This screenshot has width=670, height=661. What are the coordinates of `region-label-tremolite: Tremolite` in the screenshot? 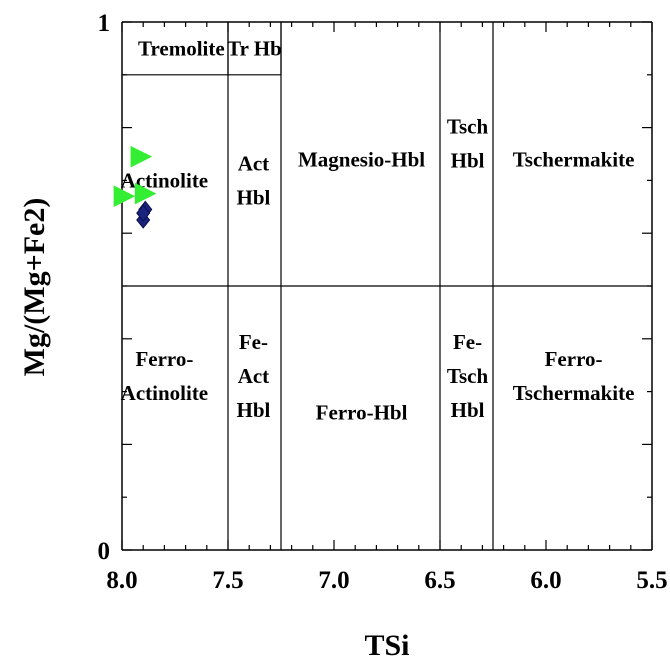 It's located at (181, 48).